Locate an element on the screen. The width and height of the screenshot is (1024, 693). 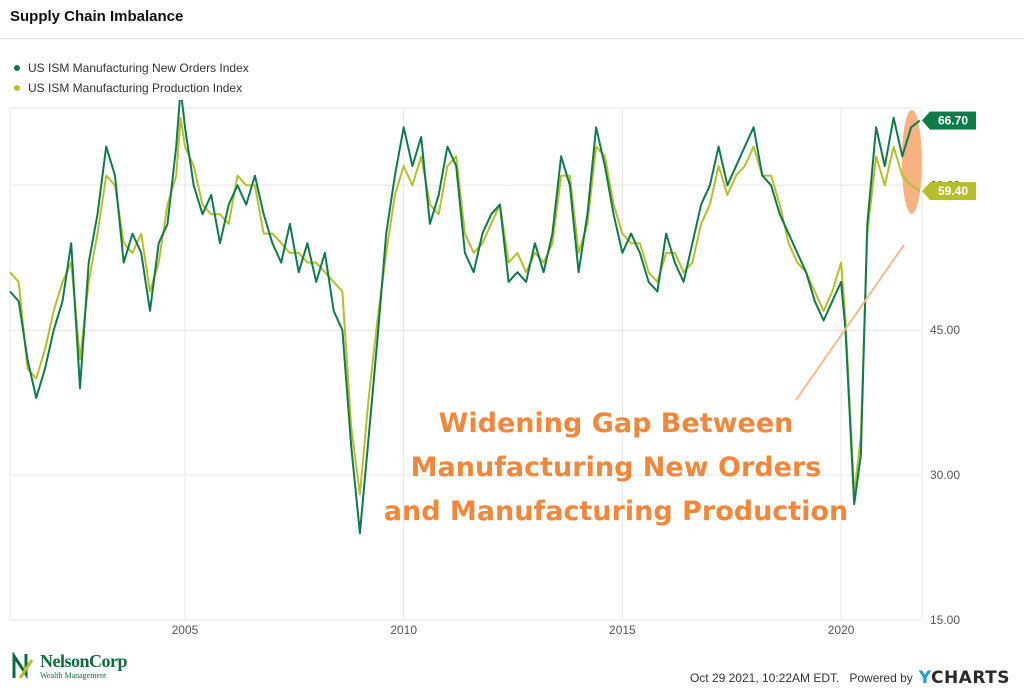
end-value-badges: 66.70 59.40 is located at coordinates (949, 156).